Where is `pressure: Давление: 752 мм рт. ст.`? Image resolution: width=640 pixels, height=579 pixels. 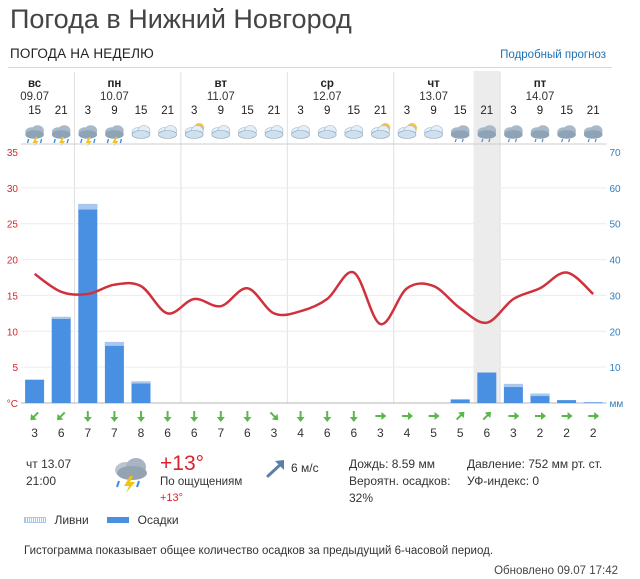
pressure: Давление: 752 мм рт. ст. is located at coordinates (535, 464).